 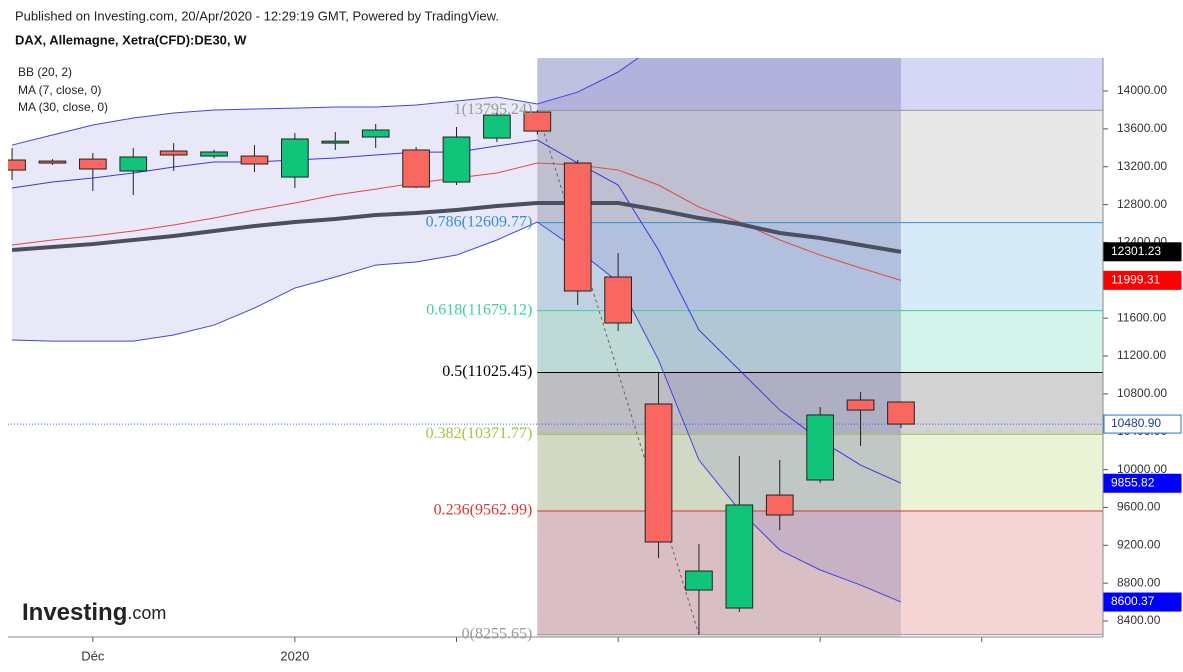 What do you see at coordinates (487, 371) in the screenshot?
I see `fib-level-label: 0.5(11025.45)` at bounding box center [487, 371].